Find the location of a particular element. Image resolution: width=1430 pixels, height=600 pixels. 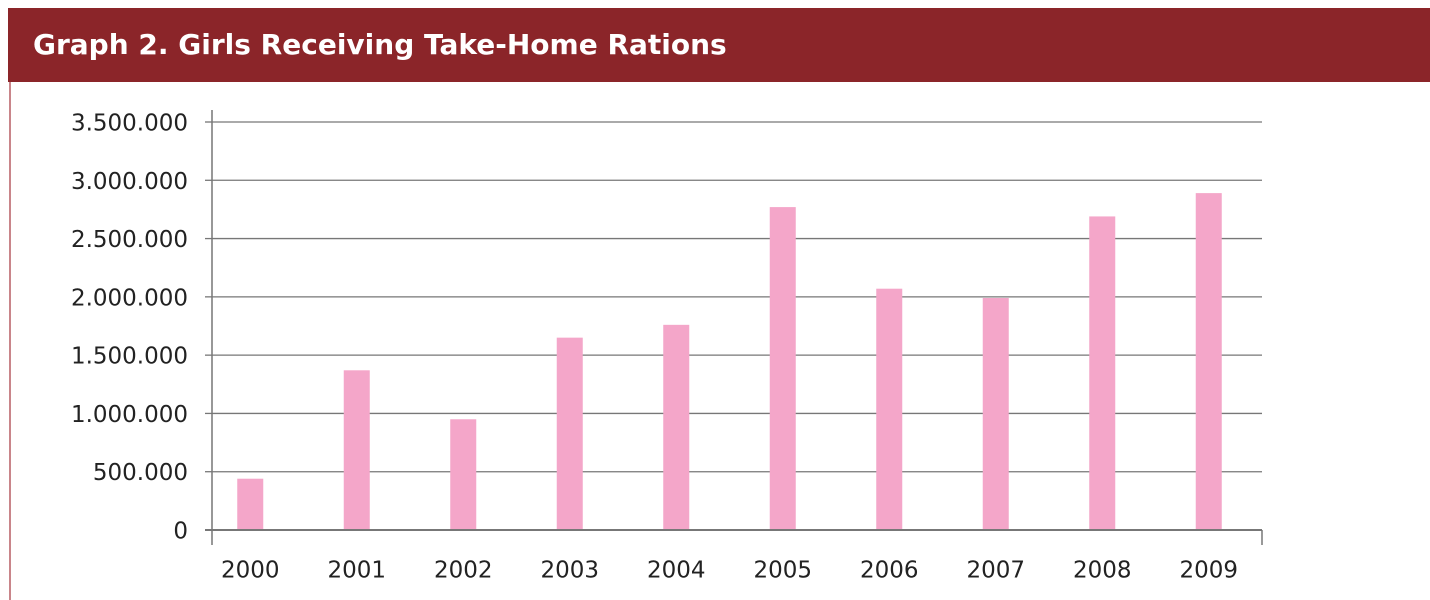

x-tick-label: 2004 is located at coordinates (676, 571).